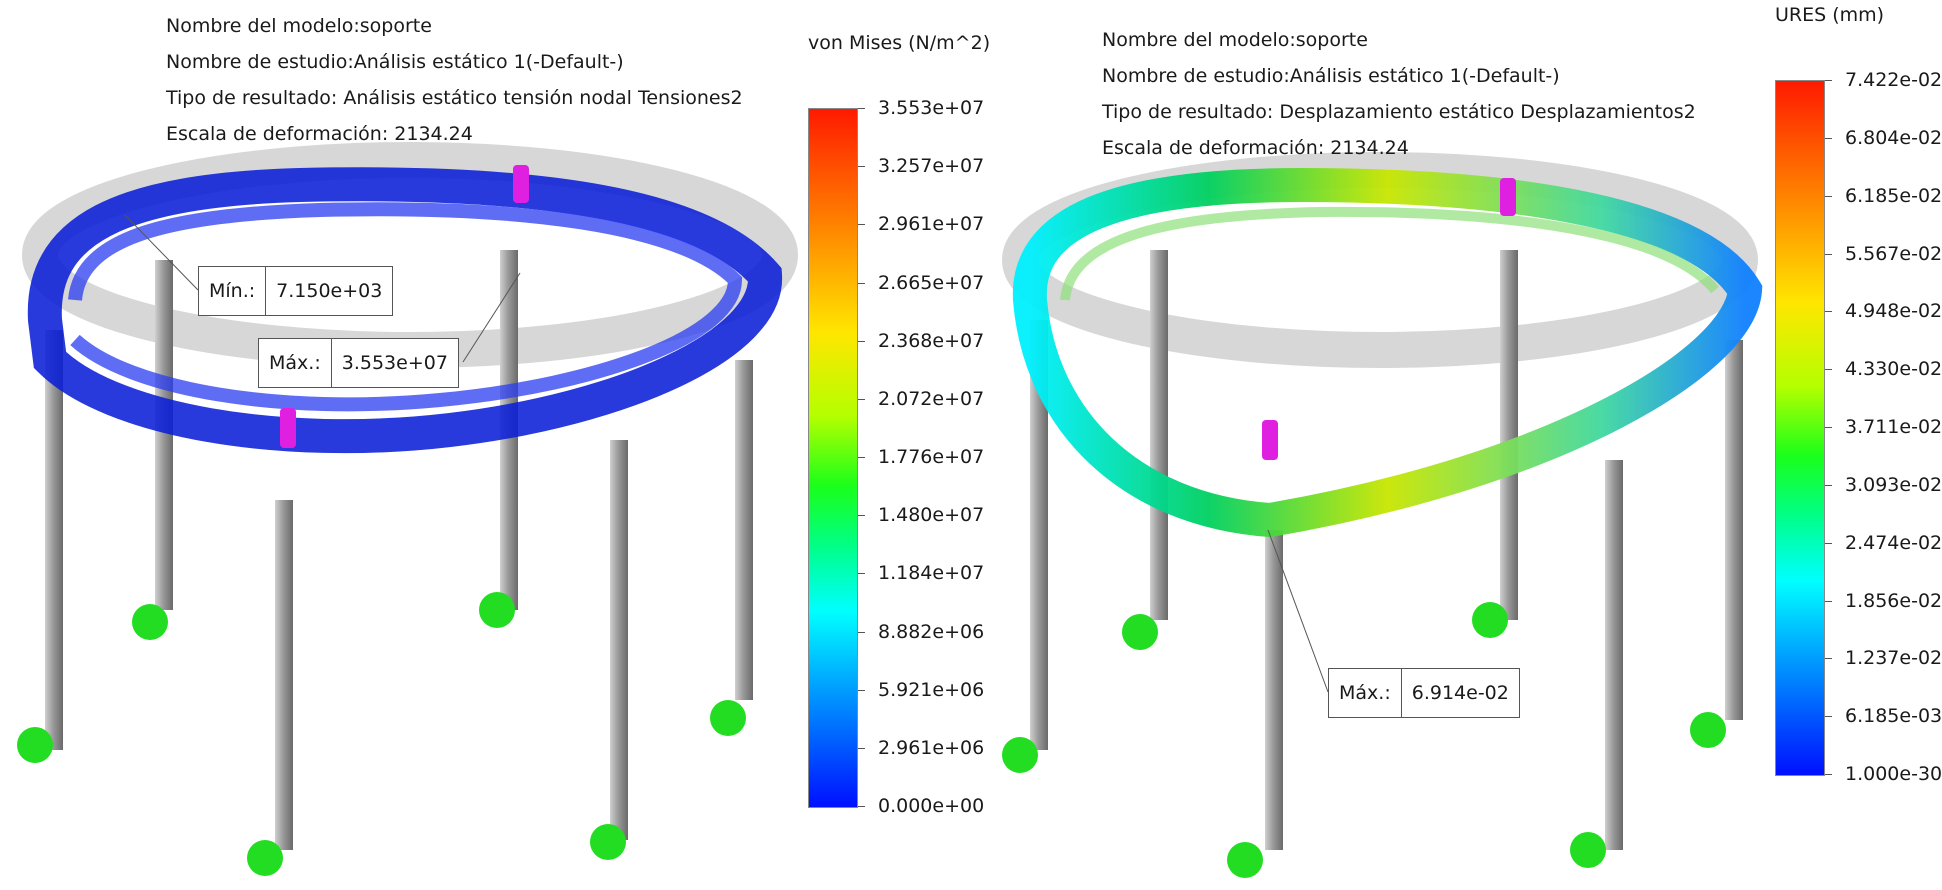 This screenshot has height=890, width=1942. Describe the element at coordinates (931, 515) in the screenshot. I see `legend-tick-label: 1.480e+07` at that location.